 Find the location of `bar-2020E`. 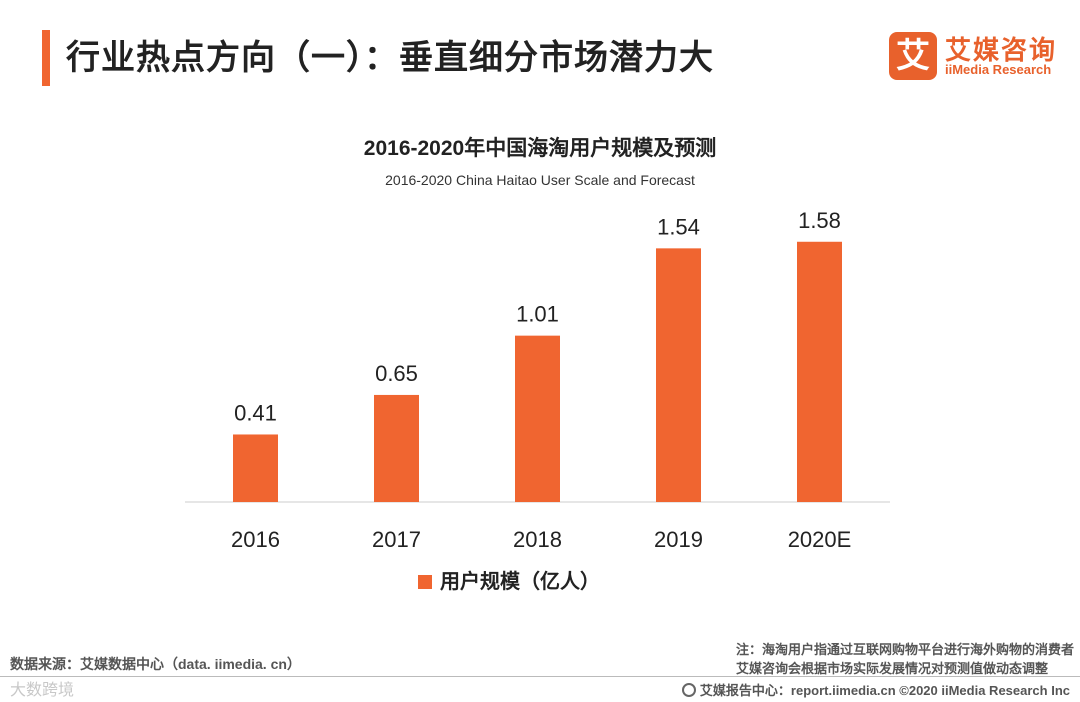

bar-2020E is located at coordinates (819, 371).